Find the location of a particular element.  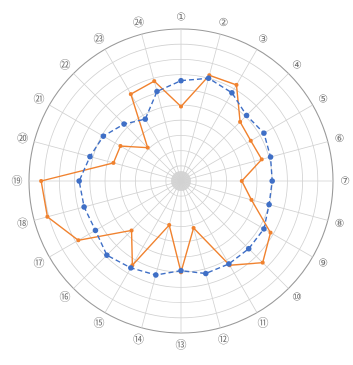

category-label: ② is located at coordinates (224, 22).